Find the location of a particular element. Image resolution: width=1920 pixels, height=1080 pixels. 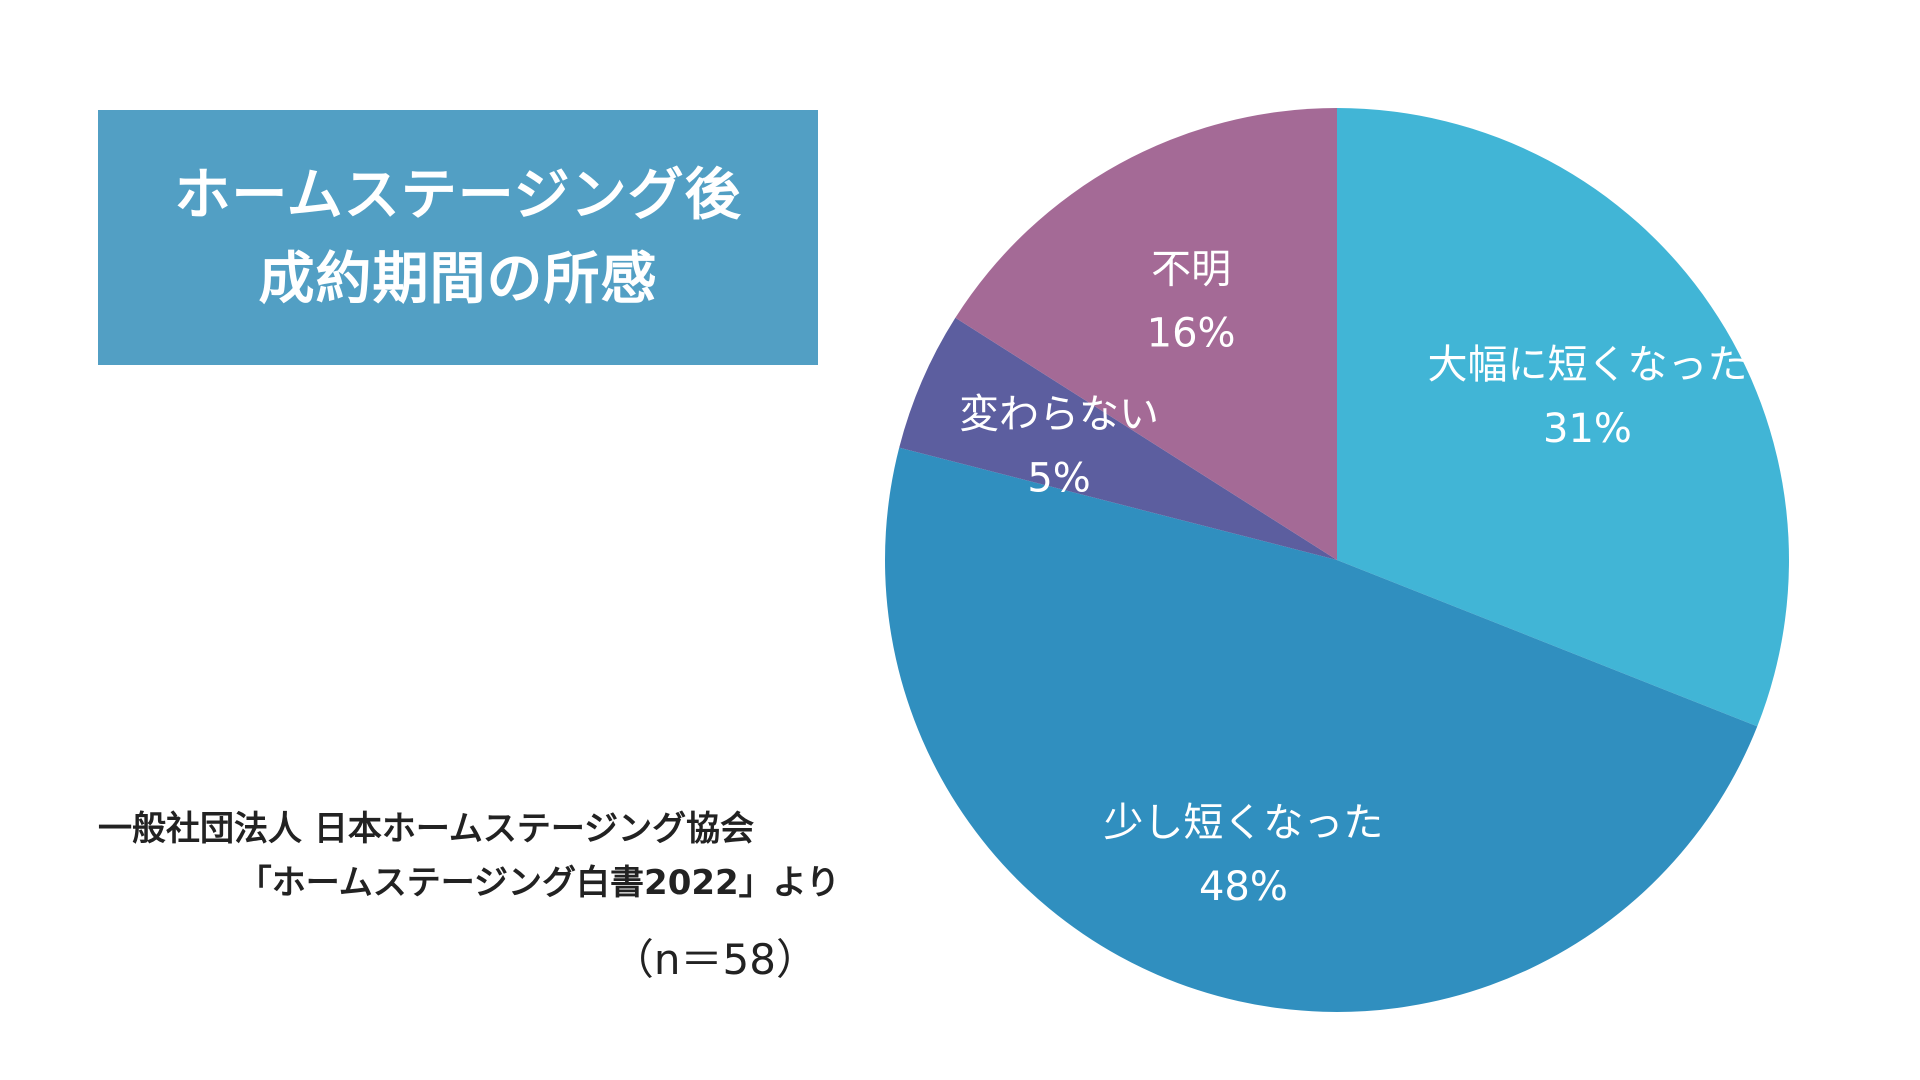

pie-slice-unchanged is located at coordinates (1118, 438).